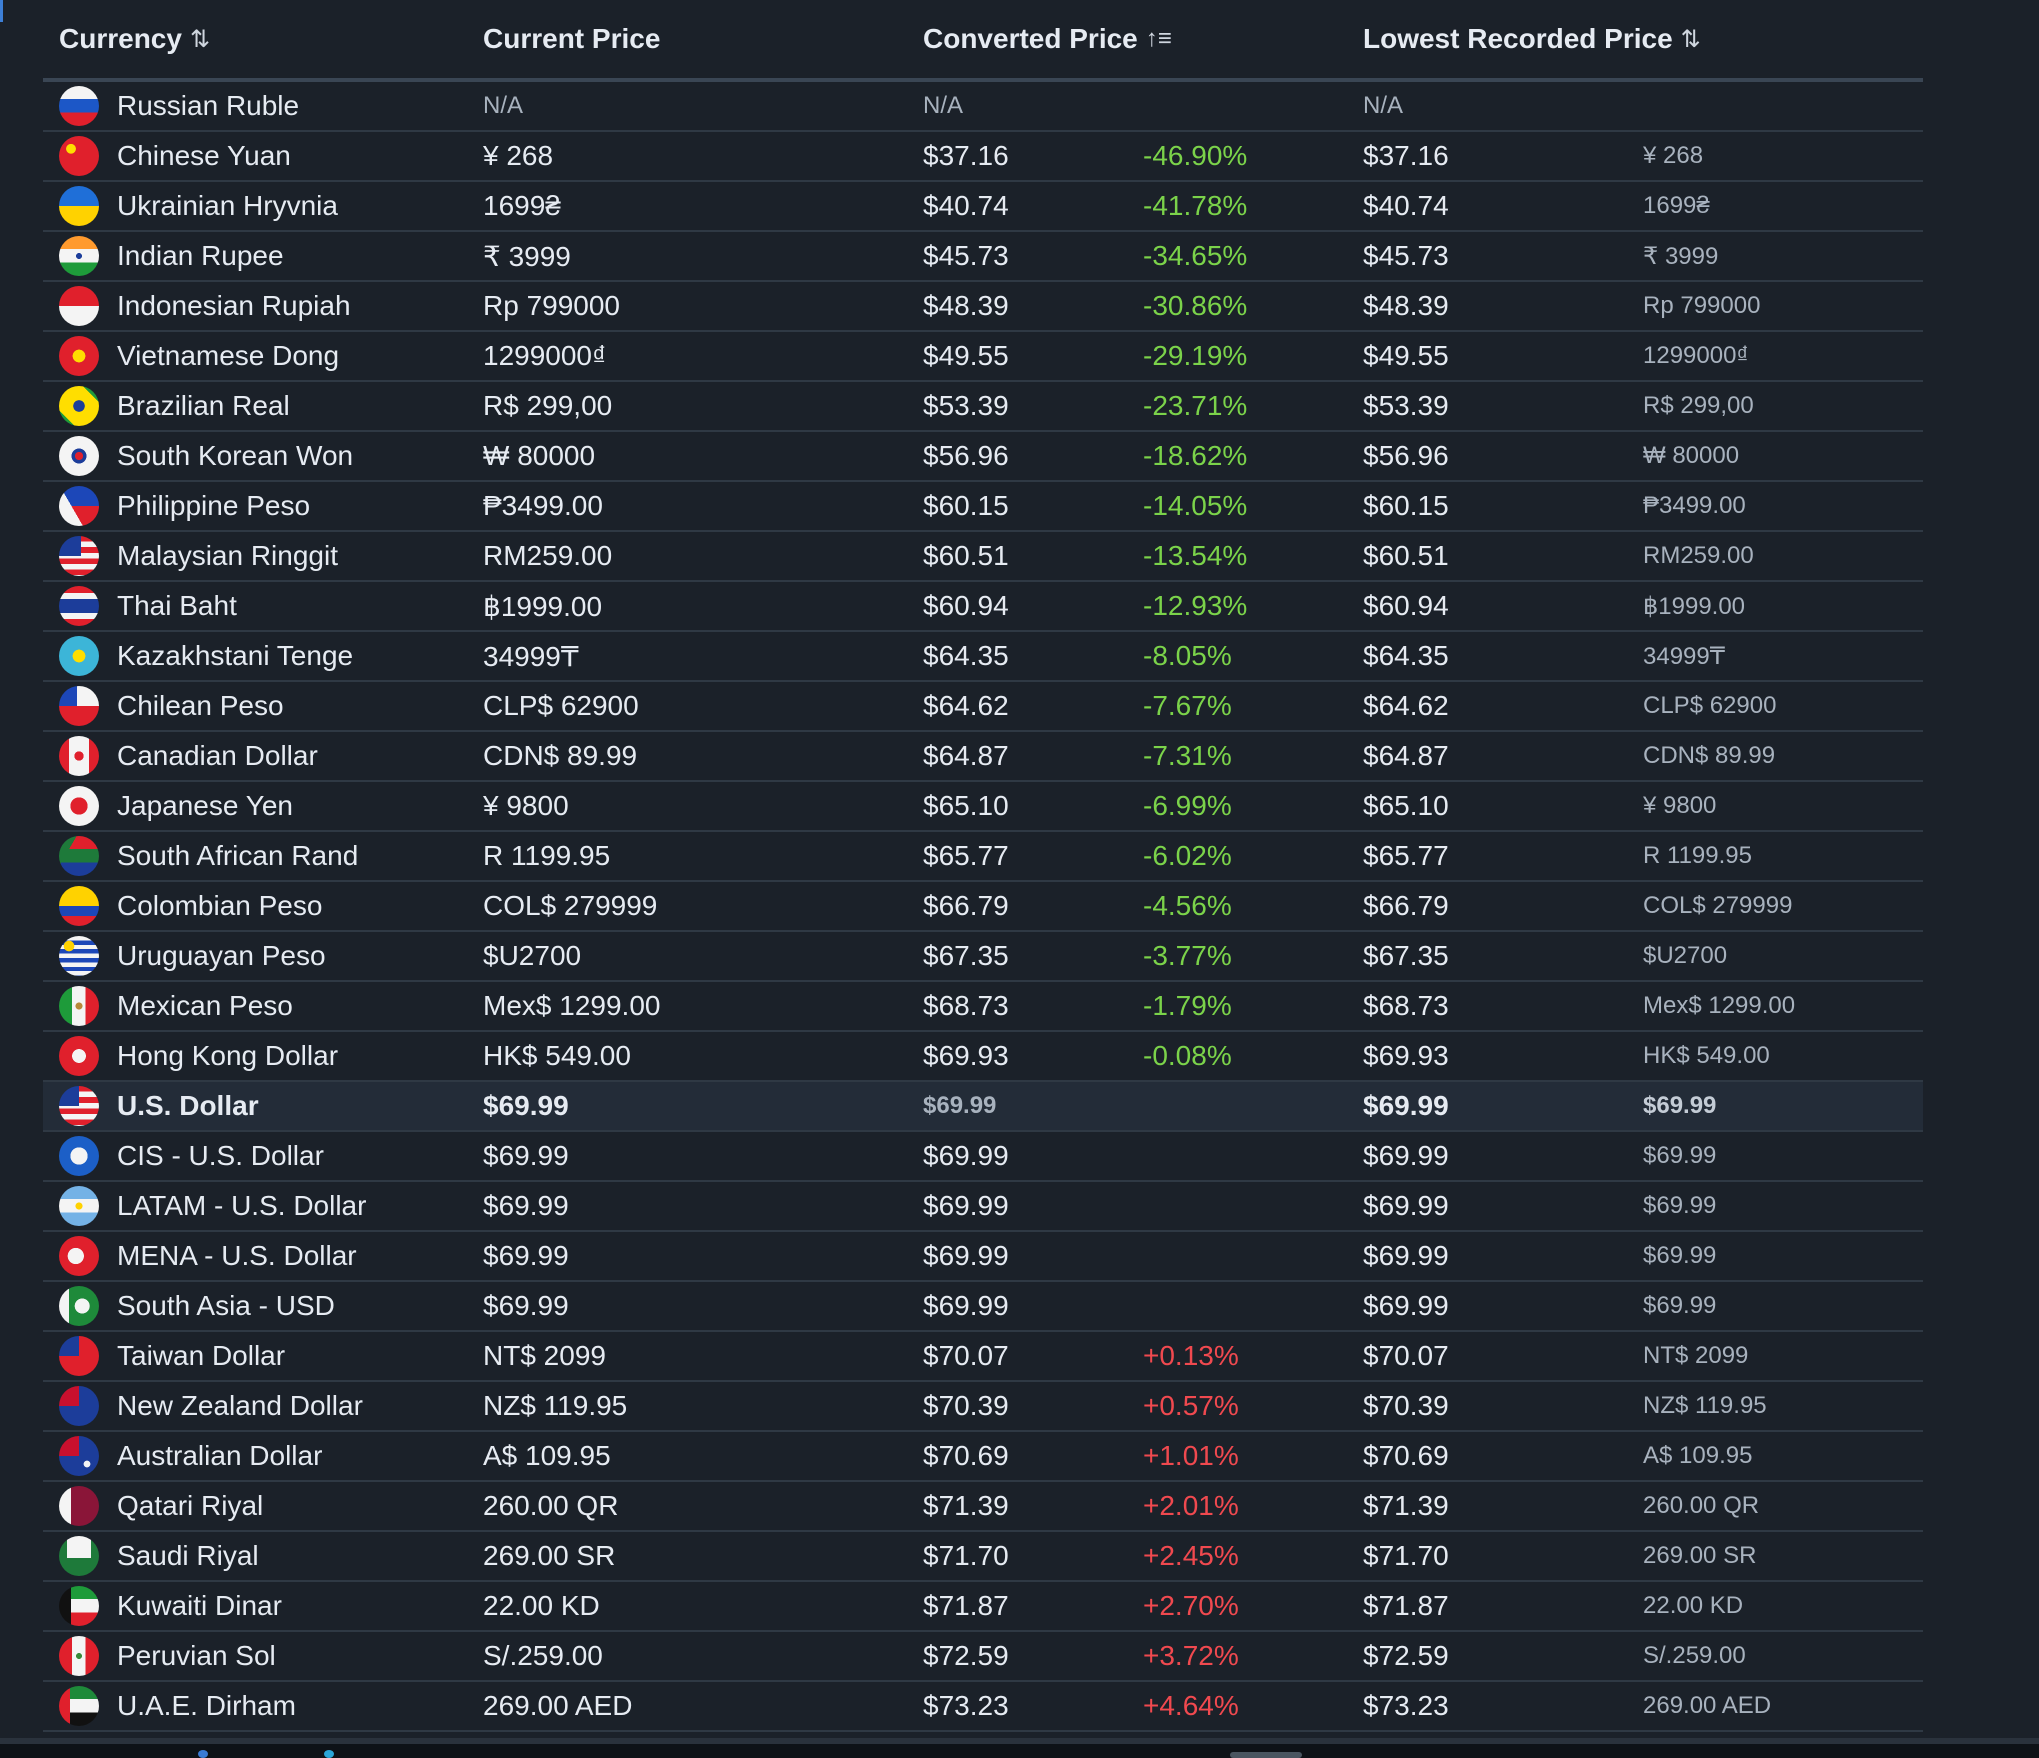 This screenshot has width=2039, height=1758. I want to click on sort-ascending-icon: ↑≡, so click(1158, 38).